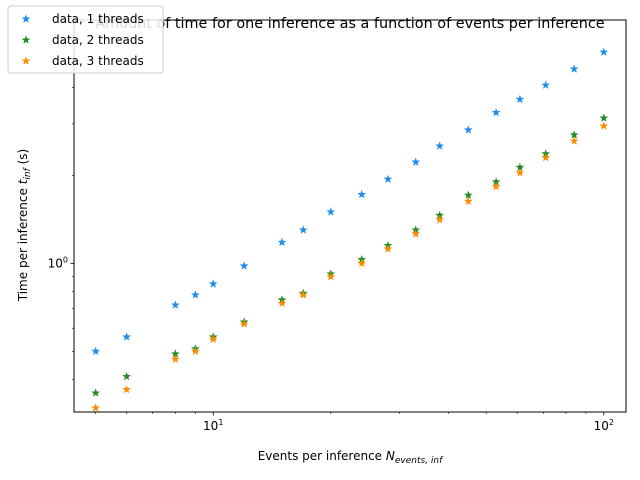 The image size is (640, 480). I want to click on legend-label-series-1: data, 1 threads, so click(98, 19).